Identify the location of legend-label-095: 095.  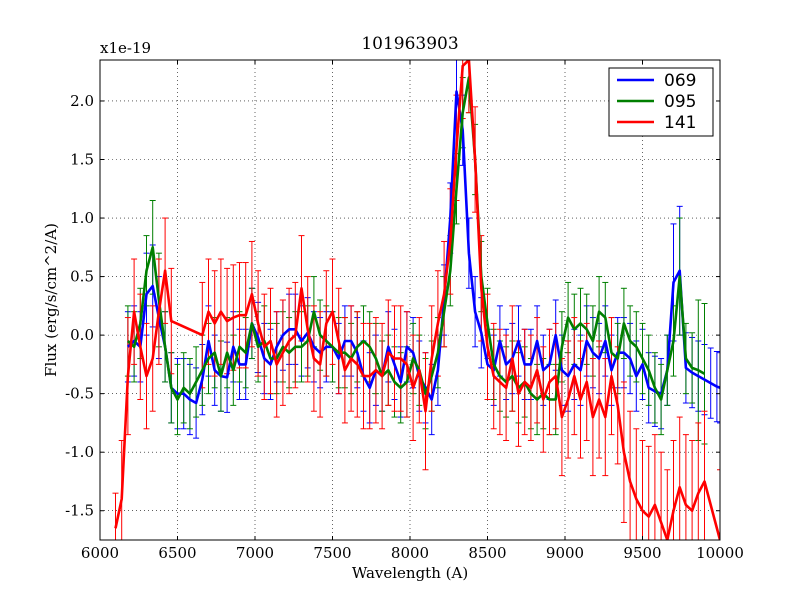
(680, 102).